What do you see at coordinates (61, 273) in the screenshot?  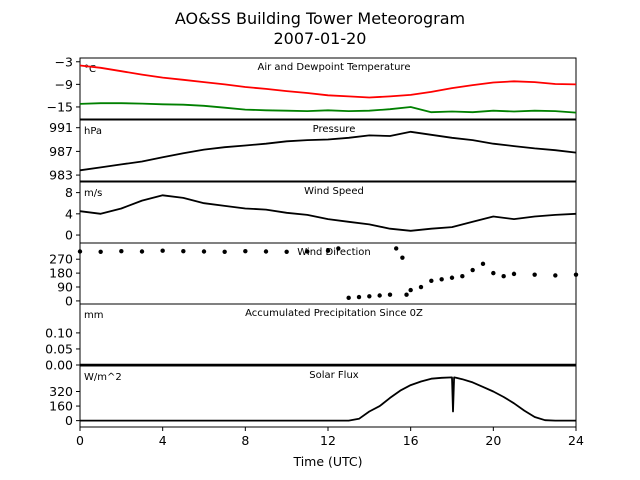 I see `y-tick-label: 180` at bounding box center [61, 273].